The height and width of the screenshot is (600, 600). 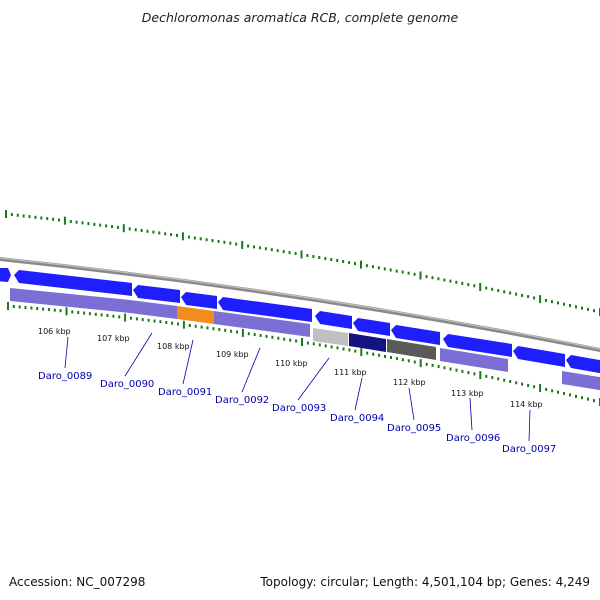 What do you see at coordinates (409, 382) in the screenshot?
I see `kbp-label: 112 kbp` at bounding box center [409, 382].